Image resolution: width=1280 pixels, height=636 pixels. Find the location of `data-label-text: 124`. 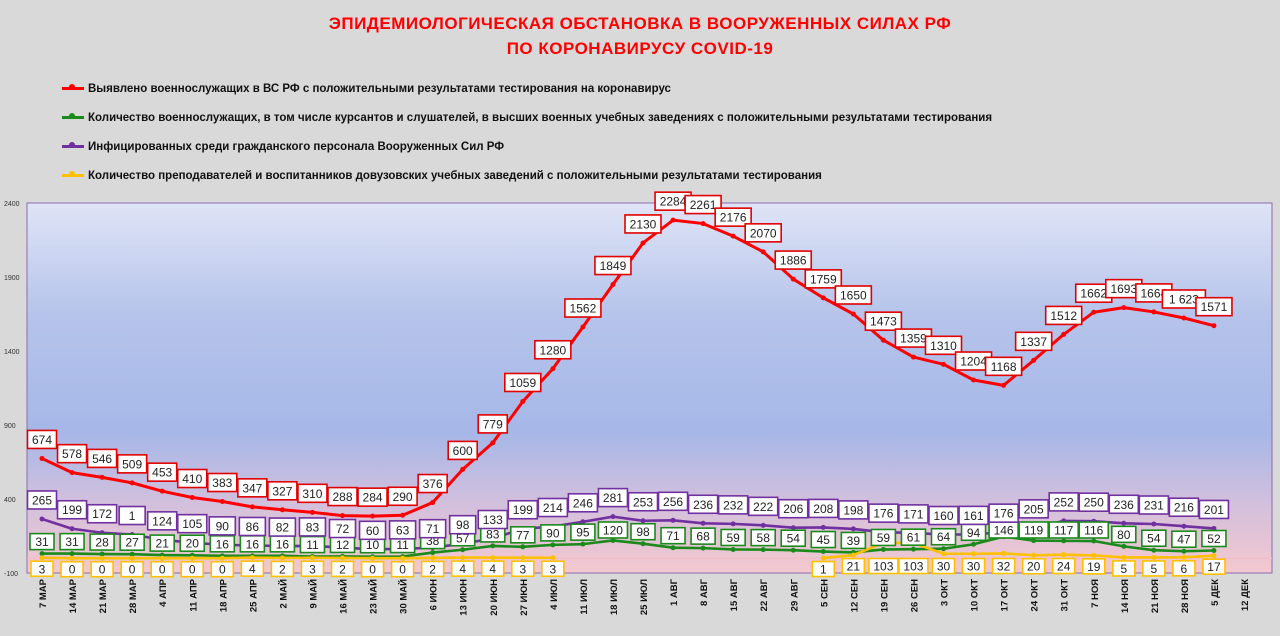

data-label-text: 124 is located at coordinates (162, 521).